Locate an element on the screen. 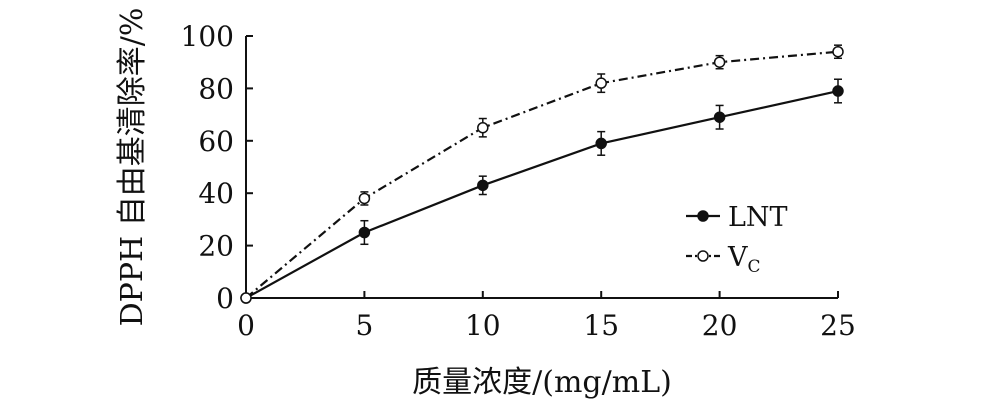 This screenshot has height=408, width=983. x-tick-label: 5 is located at coordinates (364, 325).